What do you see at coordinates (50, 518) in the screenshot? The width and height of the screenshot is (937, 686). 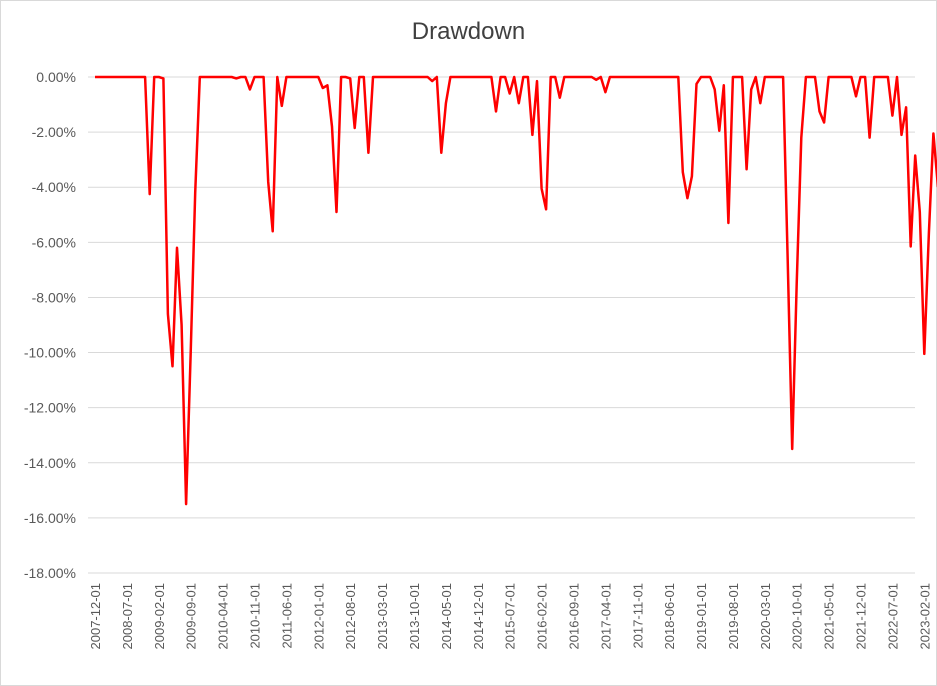 I see `y-tick-label: -16.00%` at bounding box center [50, 518].